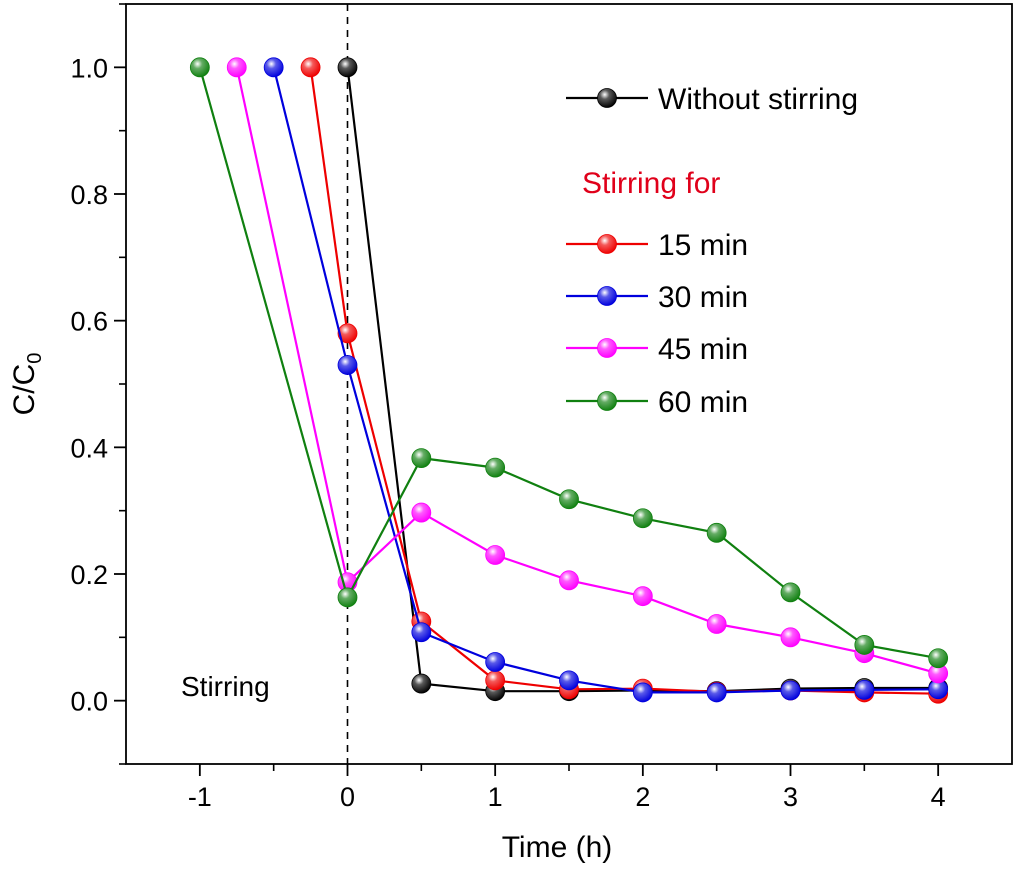 This screenshot has width=1015, height=870. Describe the element at coordinates (89, 322) in the screenshot. I see `y-tick-label: 0.6` at that location.